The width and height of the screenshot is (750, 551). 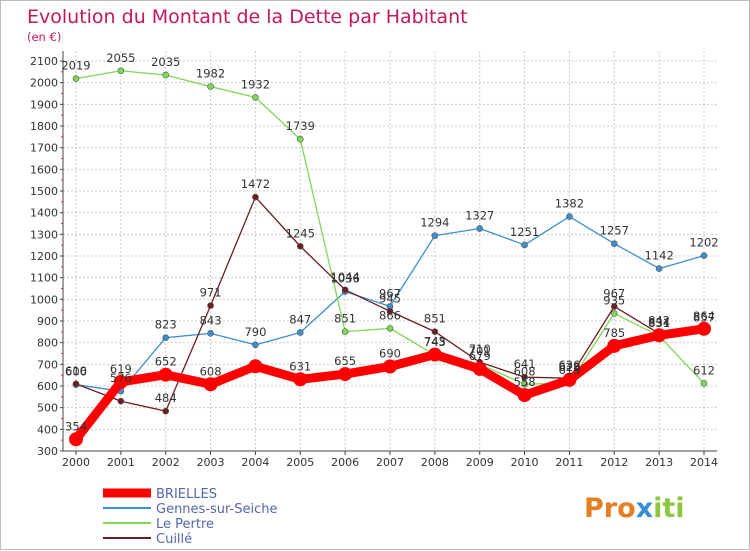 I want to click on data-label: 1472, so click(x=255, y=184).